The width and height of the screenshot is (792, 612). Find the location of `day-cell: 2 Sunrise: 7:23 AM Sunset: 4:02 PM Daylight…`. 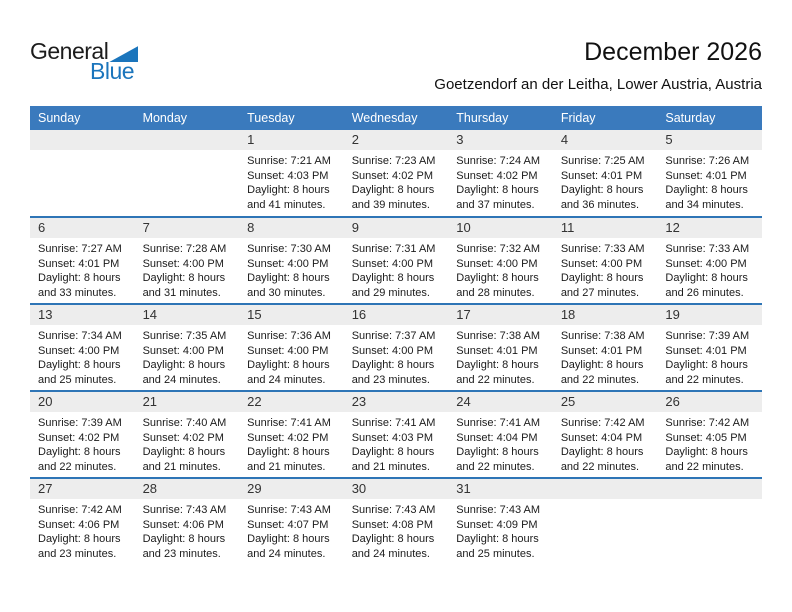

day-cell: 2 Sunrise: 7:23 AM Sunset: 4:02 PM Daylight… is located at coordinates (396, 173).